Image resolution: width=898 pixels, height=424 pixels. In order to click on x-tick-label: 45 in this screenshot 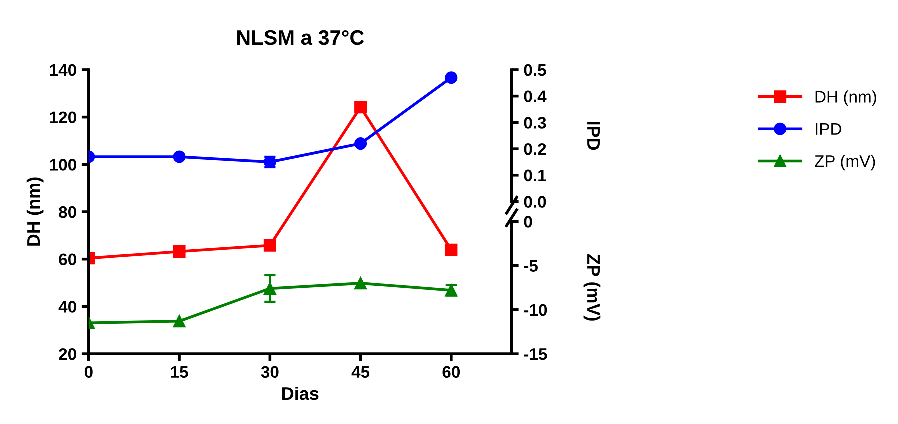, I will do `click(361, 372)`.